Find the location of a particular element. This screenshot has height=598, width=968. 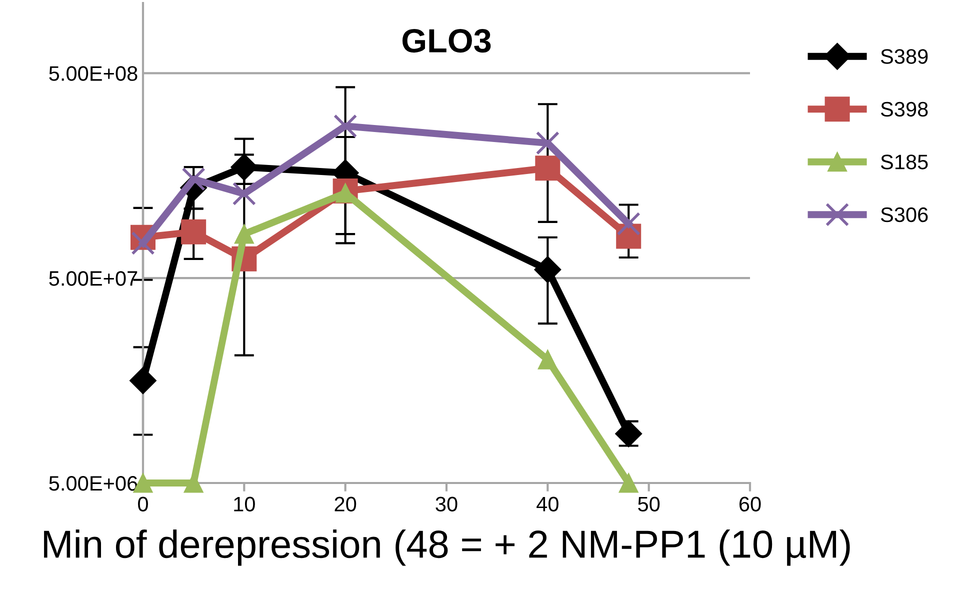

text: GLO3 is located at coordinates (446, 40).